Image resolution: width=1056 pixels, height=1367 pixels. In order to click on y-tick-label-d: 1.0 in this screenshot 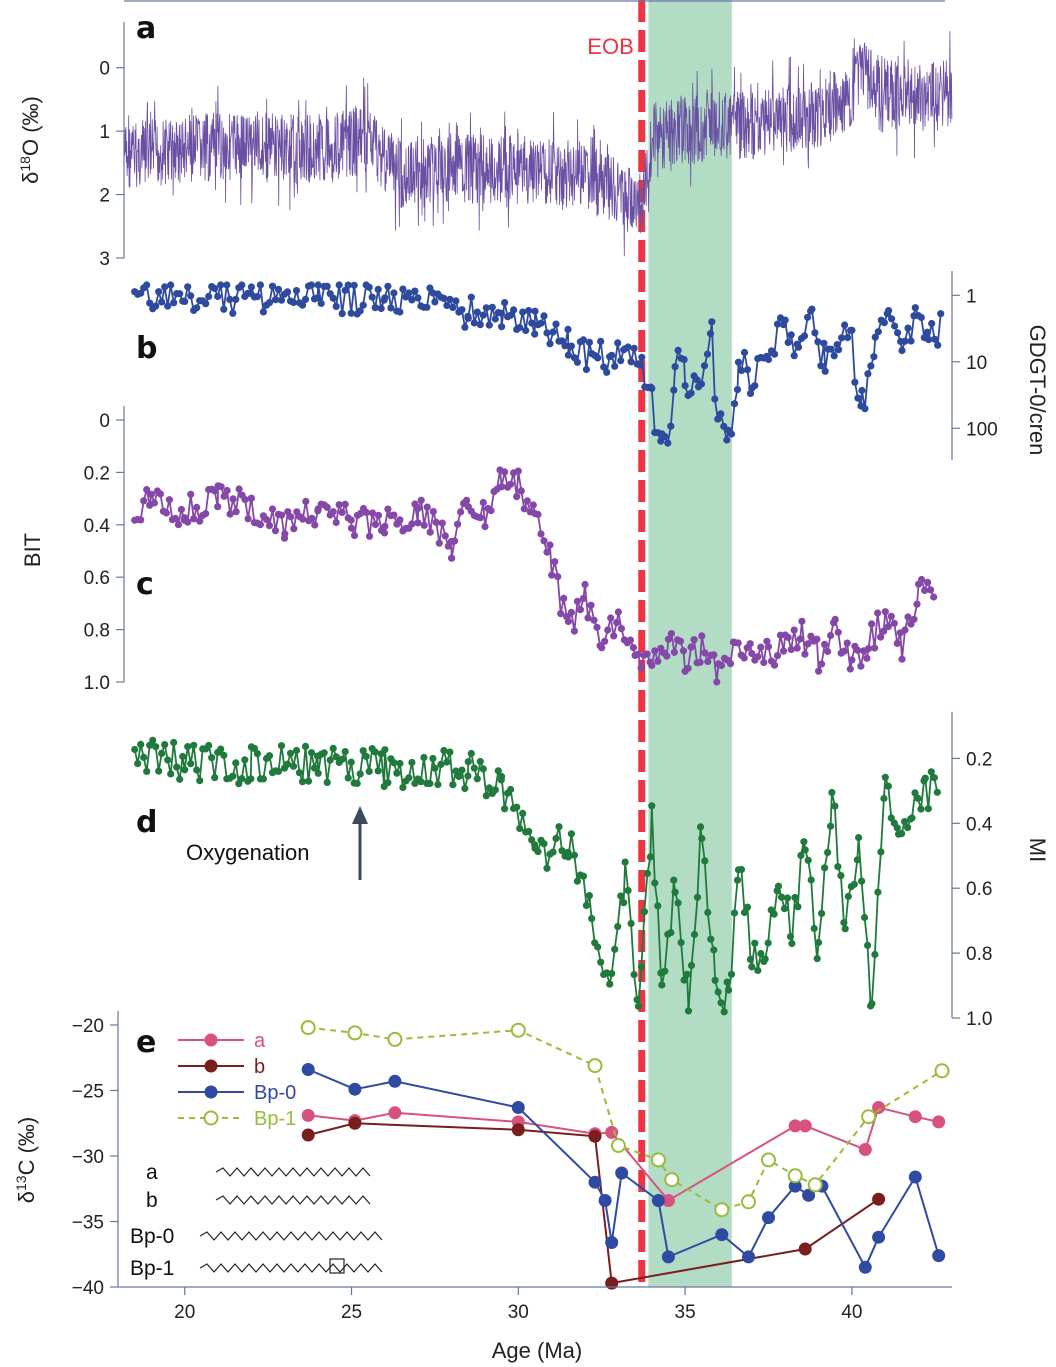, I will do `click(979, 1019)`.